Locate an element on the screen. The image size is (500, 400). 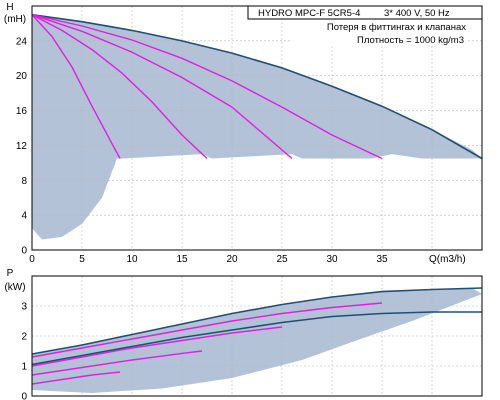
model-name: HYDRO MPC-F 5CR5-4 is located at coordinates (309, 13).